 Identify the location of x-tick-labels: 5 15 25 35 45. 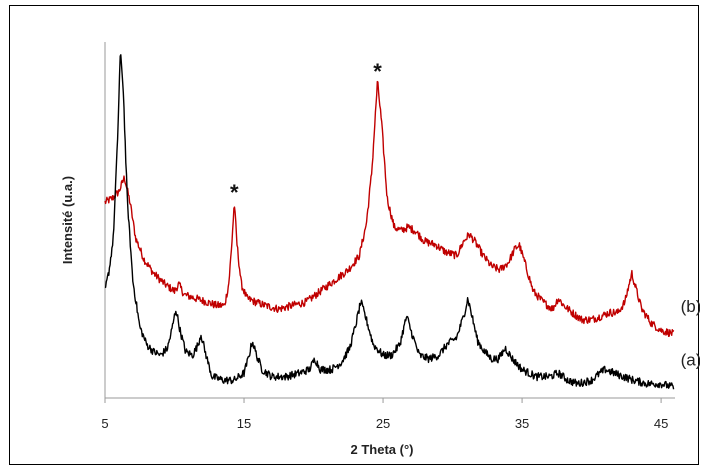
(384, 423).